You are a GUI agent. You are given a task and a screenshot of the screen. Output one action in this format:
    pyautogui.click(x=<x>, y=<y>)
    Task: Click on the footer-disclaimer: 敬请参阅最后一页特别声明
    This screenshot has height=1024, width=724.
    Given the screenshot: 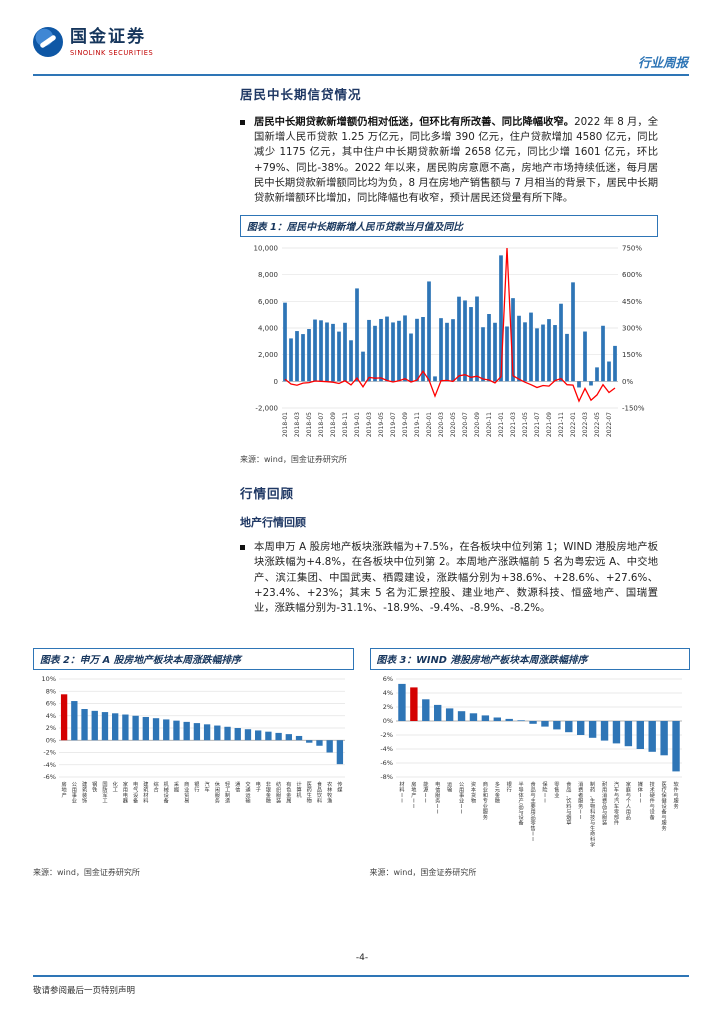 What is the action you would take?
    pyautogui.click(x=84, y=991)
    